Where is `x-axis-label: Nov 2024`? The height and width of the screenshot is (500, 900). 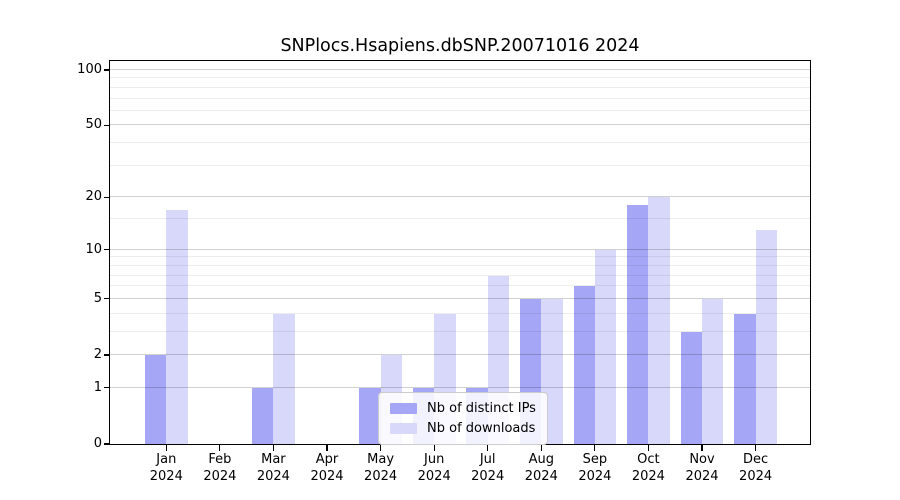 x-axis-label: Nov 2024 is located at coordinates (702, 468).